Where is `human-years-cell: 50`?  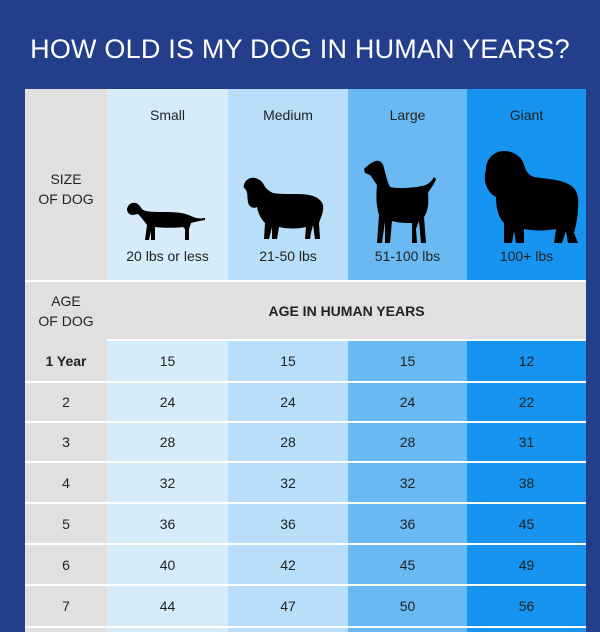
human-years-cell: 50 is located at coordinates (407, 606).